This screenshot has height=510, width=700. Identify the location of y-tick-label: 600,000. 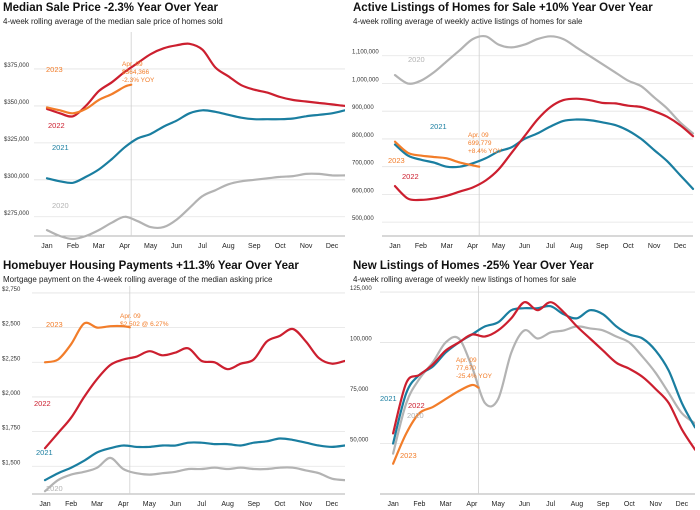
(363, 191).